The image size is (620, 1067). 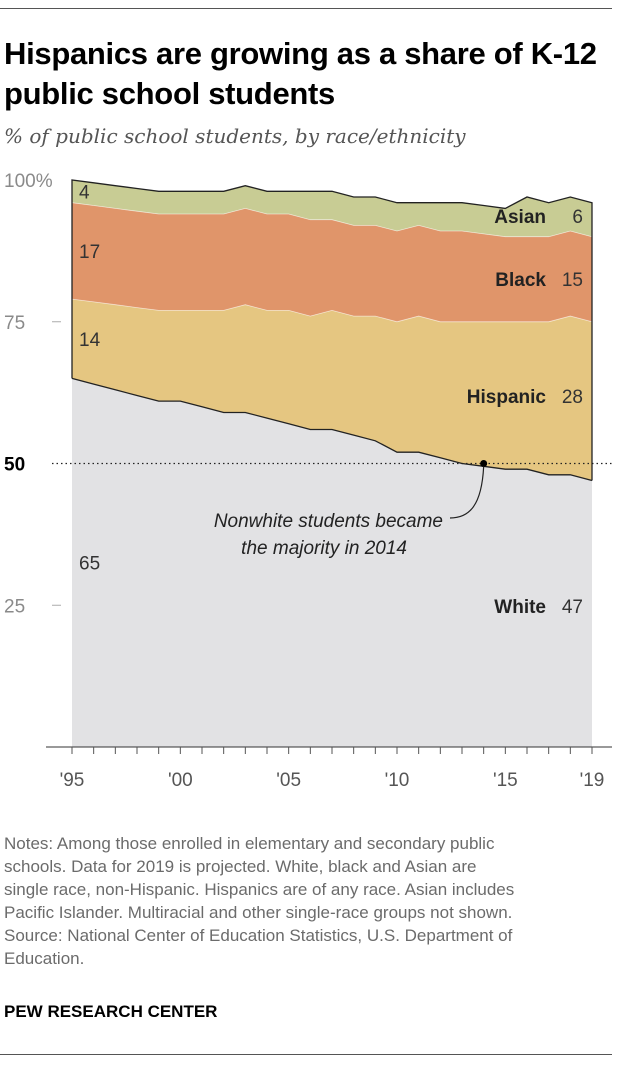 I want to click on y-tick-label: 75, so click(x=14, y=323).